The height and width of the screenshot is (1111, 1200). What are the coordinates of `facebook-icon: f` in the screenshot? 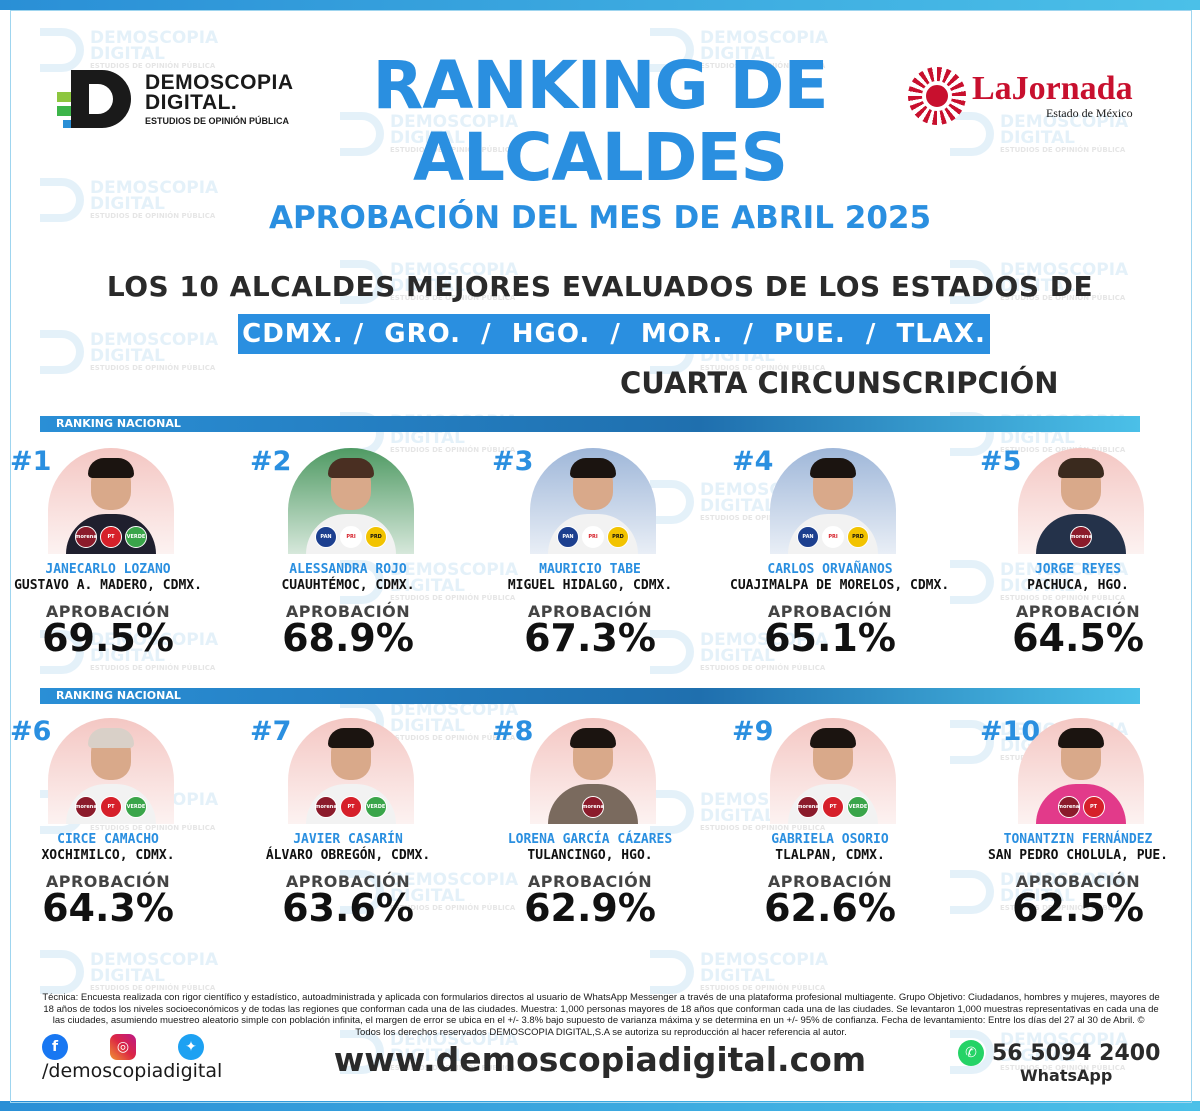 It's located at (55, 1047).